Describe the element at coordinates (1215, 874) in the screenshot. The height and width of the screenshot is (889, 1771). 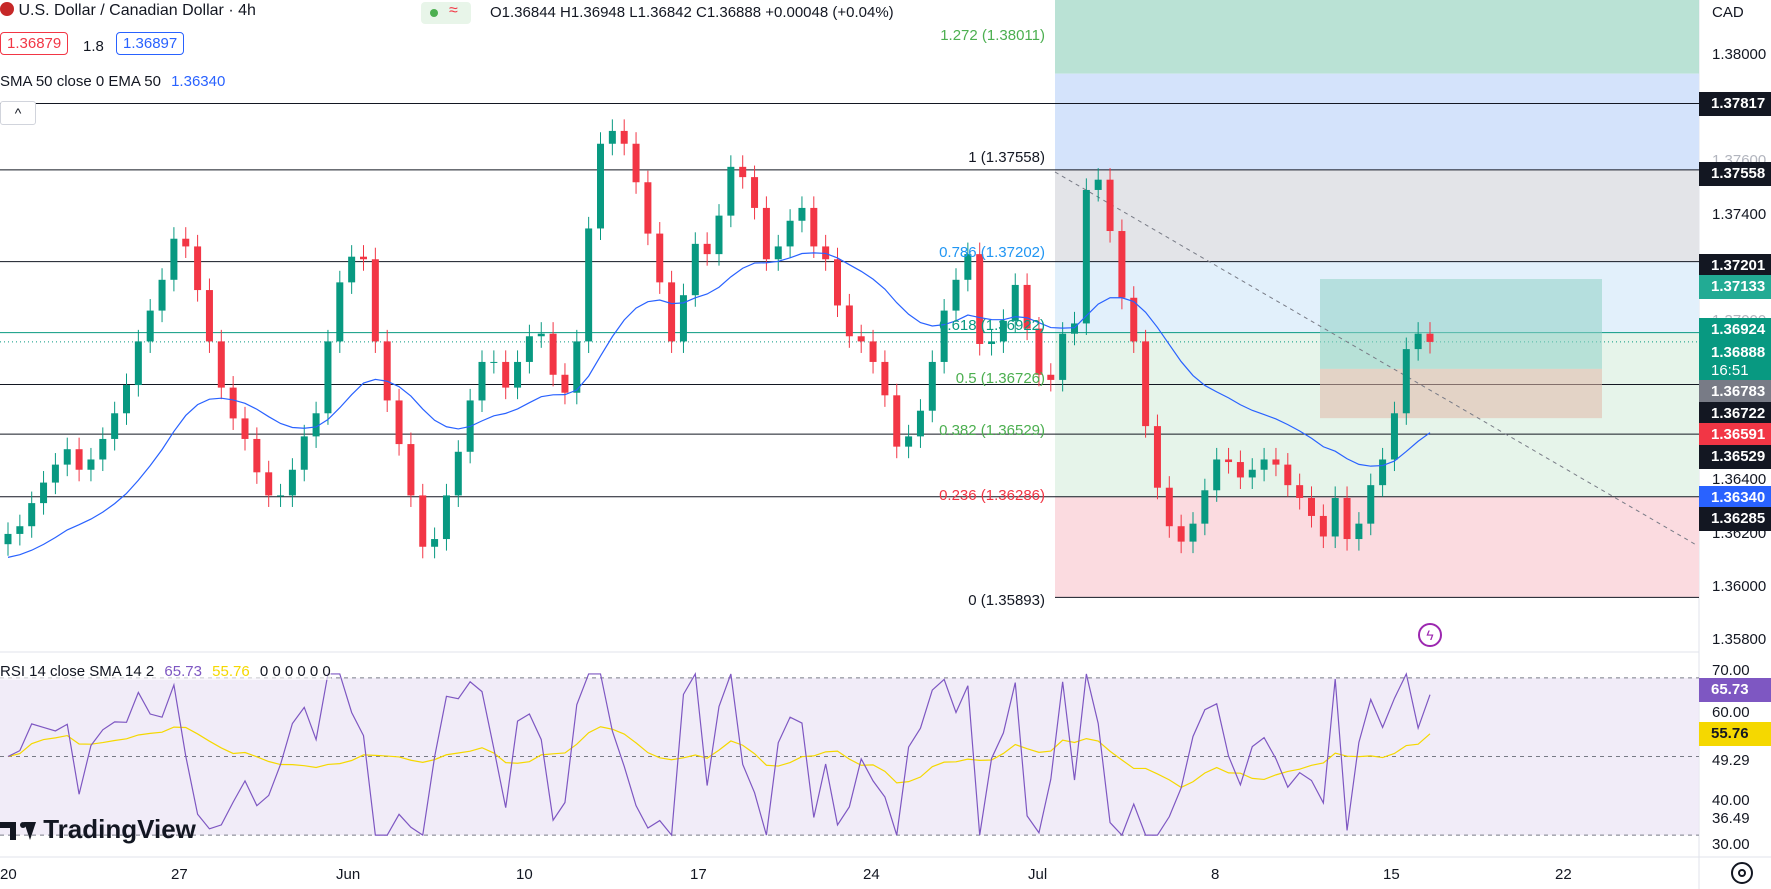
I see `time-tick: 8` at that location.